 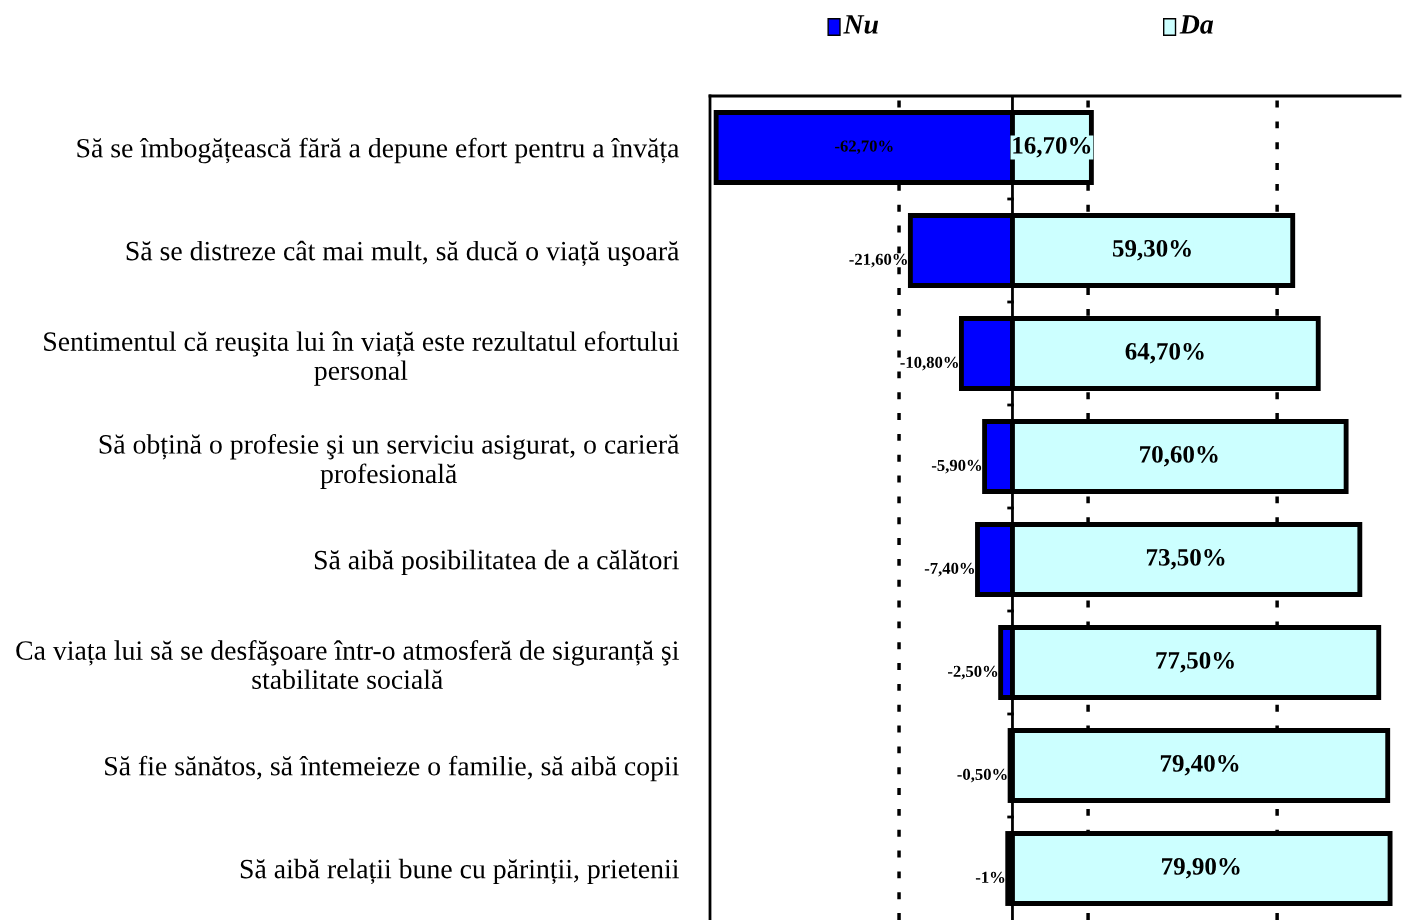 What do you see at coordinates (982, 775) in the screenshot?
I see `data-label: -0,50%` at bounding box center [982, 775].